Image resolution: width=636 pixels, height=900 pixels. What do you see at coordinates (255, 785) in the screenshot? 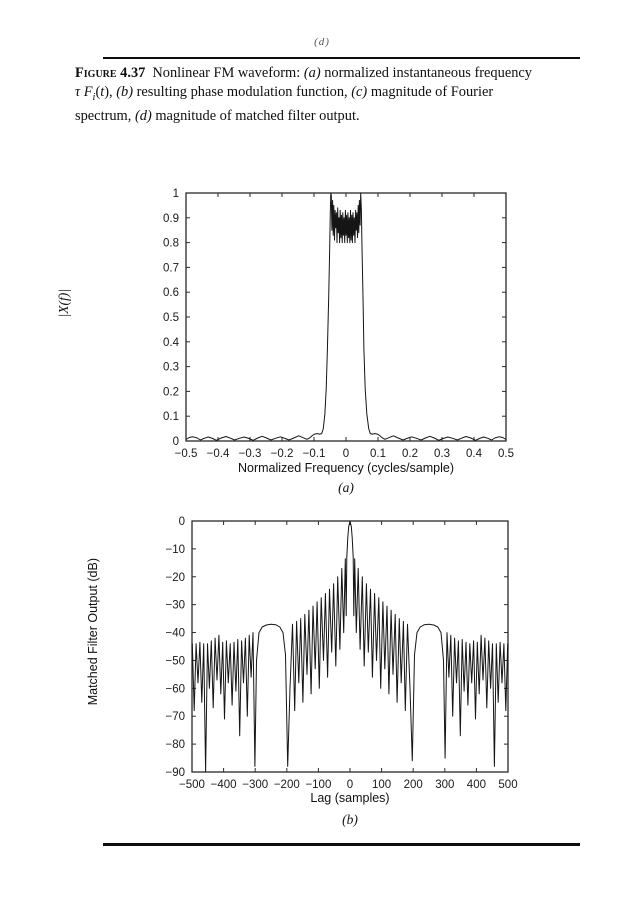
I see `x-tick-label: −300` at bounding box center [255, 785].